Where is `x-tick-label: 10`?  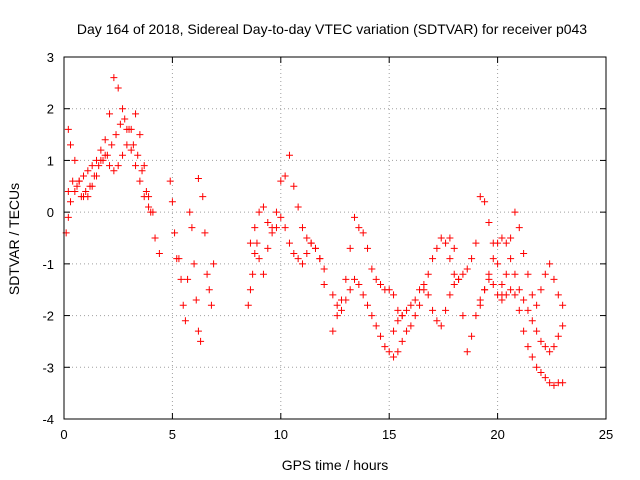 x-tick-label: 10 is located at coordinates (281, 434).